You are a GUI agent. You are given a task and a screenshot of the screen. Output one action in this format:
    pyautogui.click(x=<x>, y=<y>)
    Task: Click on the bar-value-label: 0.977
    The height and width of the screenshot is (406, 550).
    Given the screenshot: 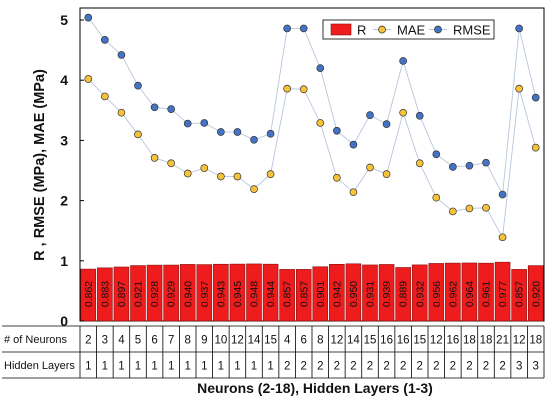 What is the action you would take?
    pyautogui.click(x=503, y=294)
    